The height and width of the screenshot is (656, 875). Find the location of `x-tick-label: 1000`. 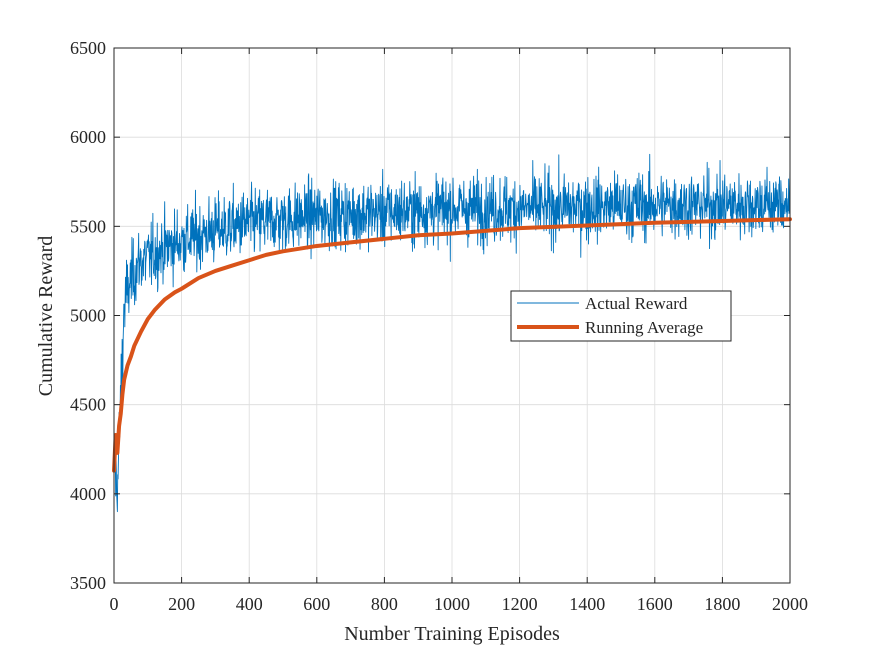

x-tick-label: 1000 is located at coordinates (452, 604).